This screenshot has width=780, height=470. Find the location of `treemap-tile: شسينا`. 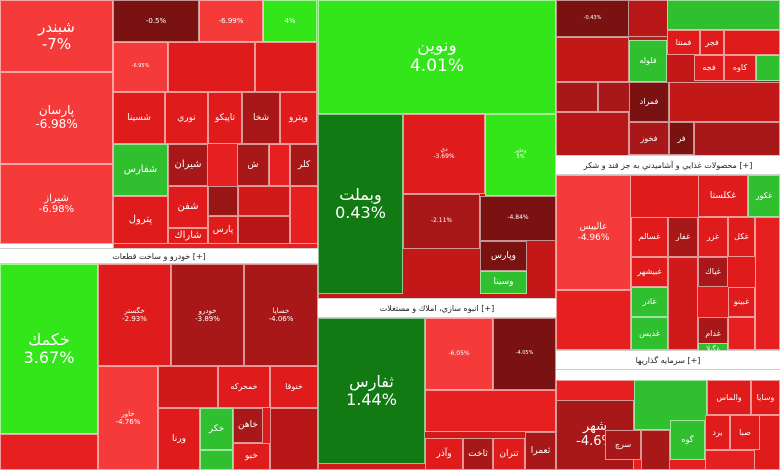

treemap-tile: شسينا is located at coordinates (139, 118).